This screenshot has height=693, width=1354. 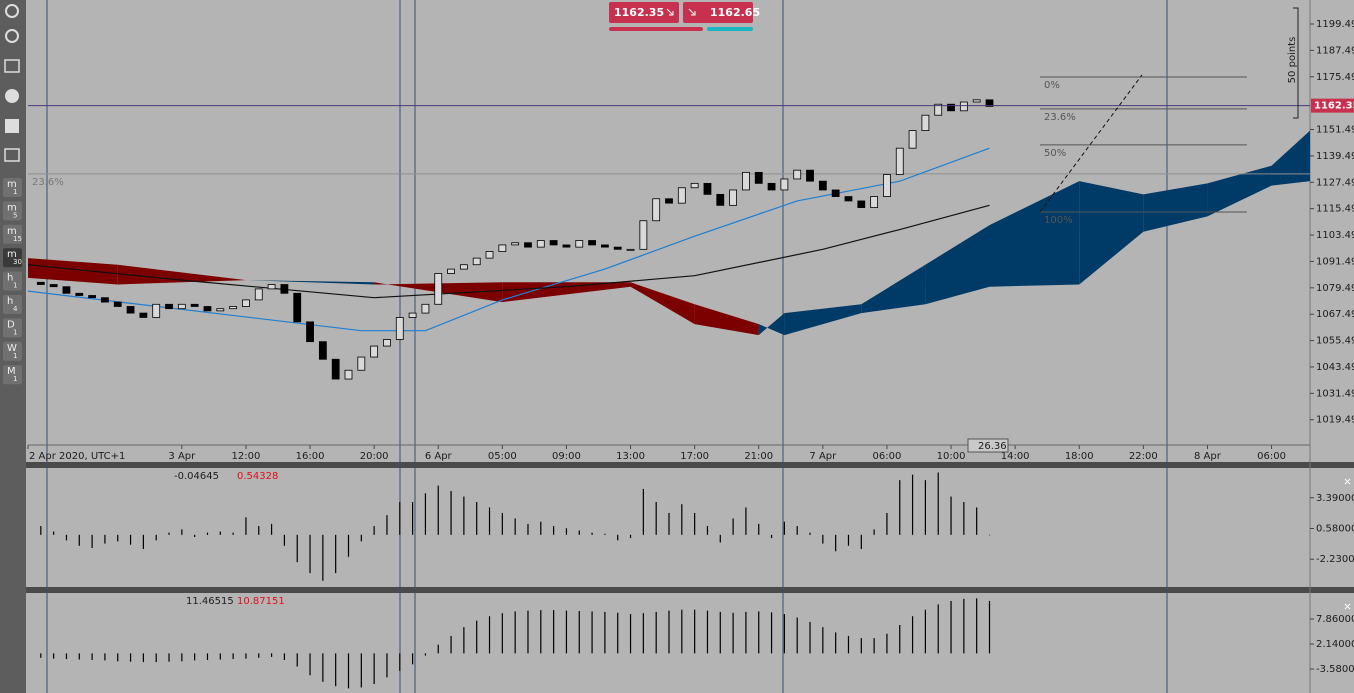 I want to click on indicators-icon, so click(x=12, y=66).